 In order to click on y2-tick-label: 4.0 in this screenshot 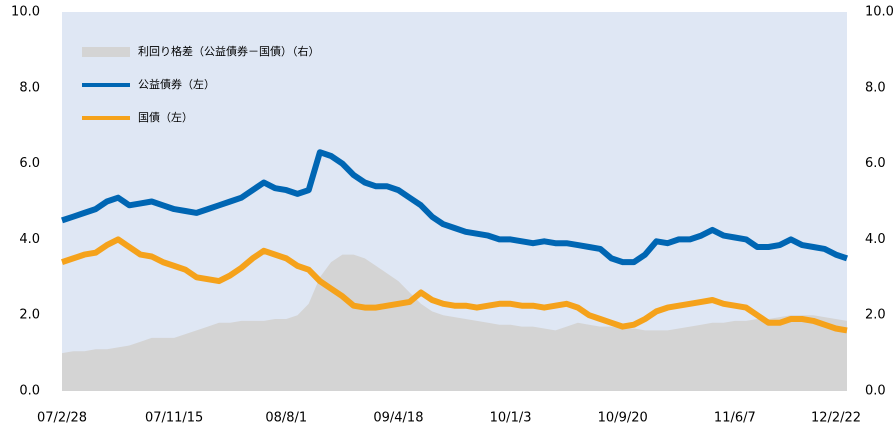, I will do `click(875, 239)`.